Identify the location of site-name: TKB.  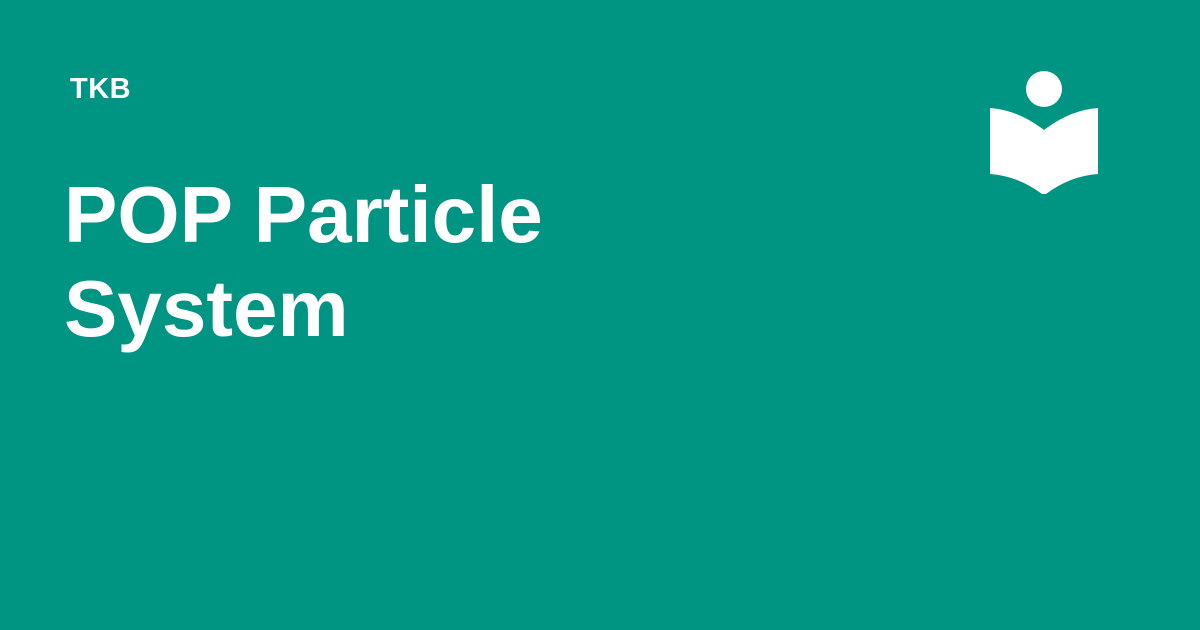
(101, 89).